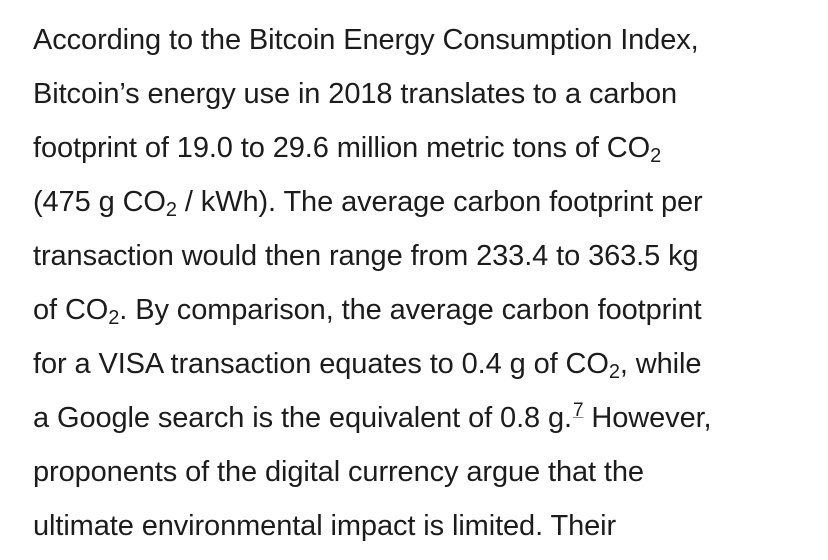  I want to click on line-text: However,, so click(647, 418).